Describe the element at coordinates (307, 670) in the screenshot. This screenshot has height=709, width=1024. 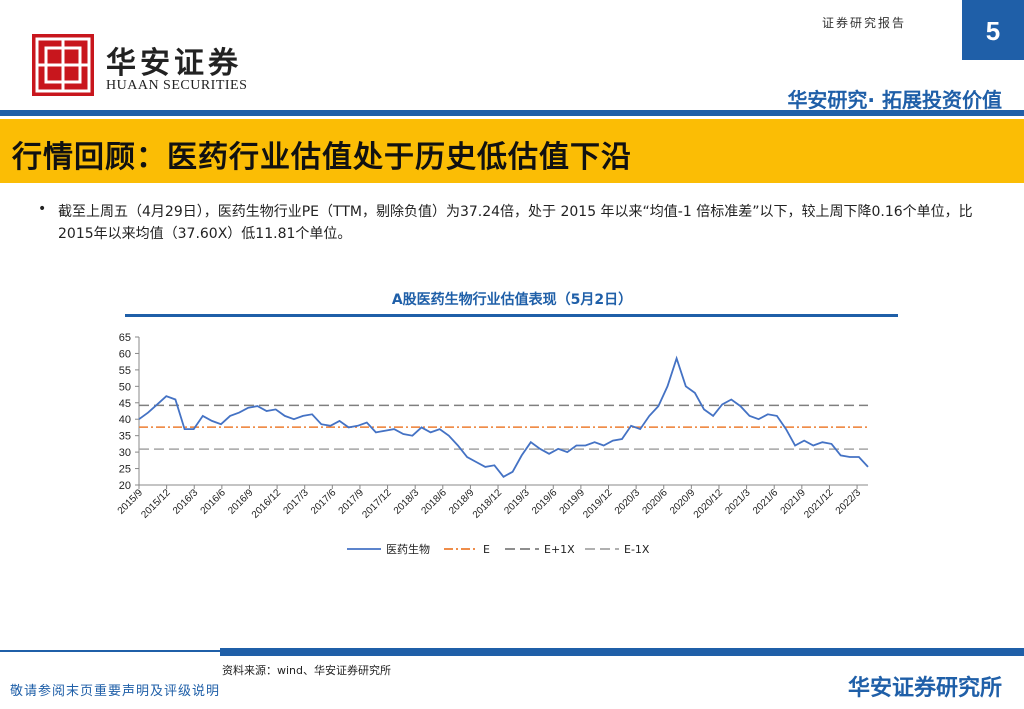
I see `source-note: 资料来源：wind、华安证券研究所` at that location.